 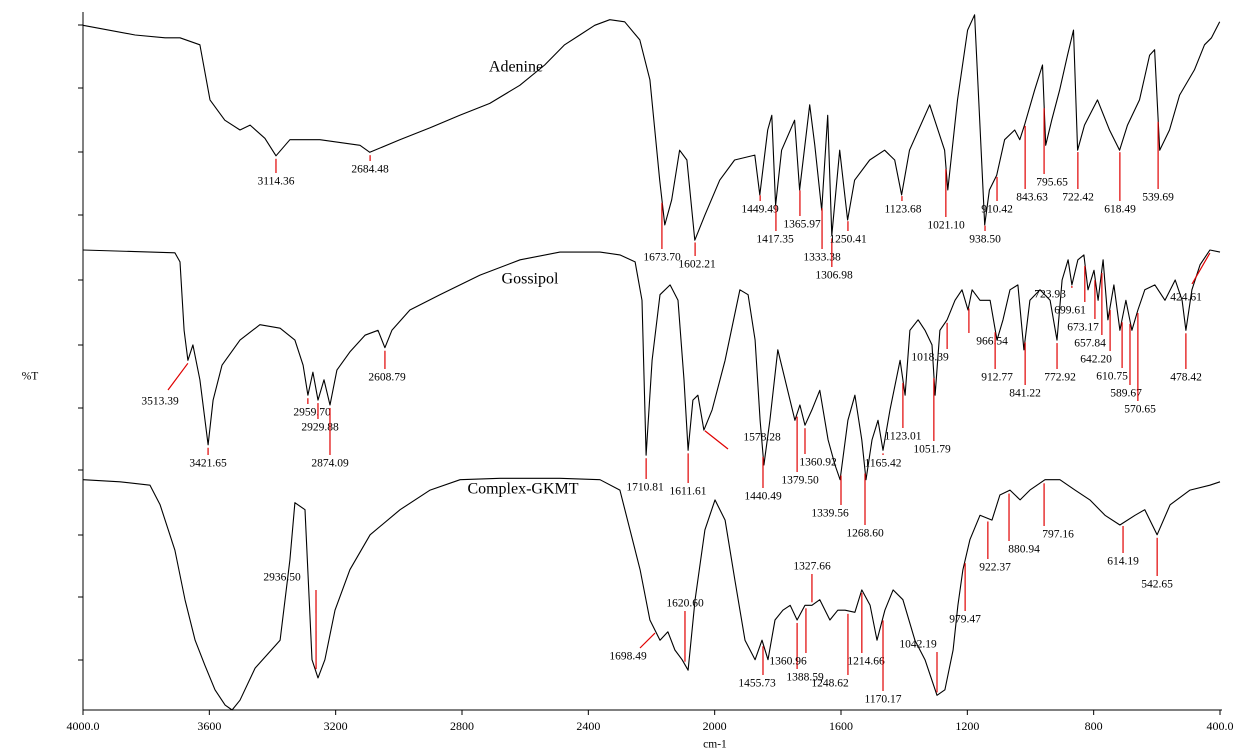 I want to click on series-name: Adenine, so click(x=516, y=67).